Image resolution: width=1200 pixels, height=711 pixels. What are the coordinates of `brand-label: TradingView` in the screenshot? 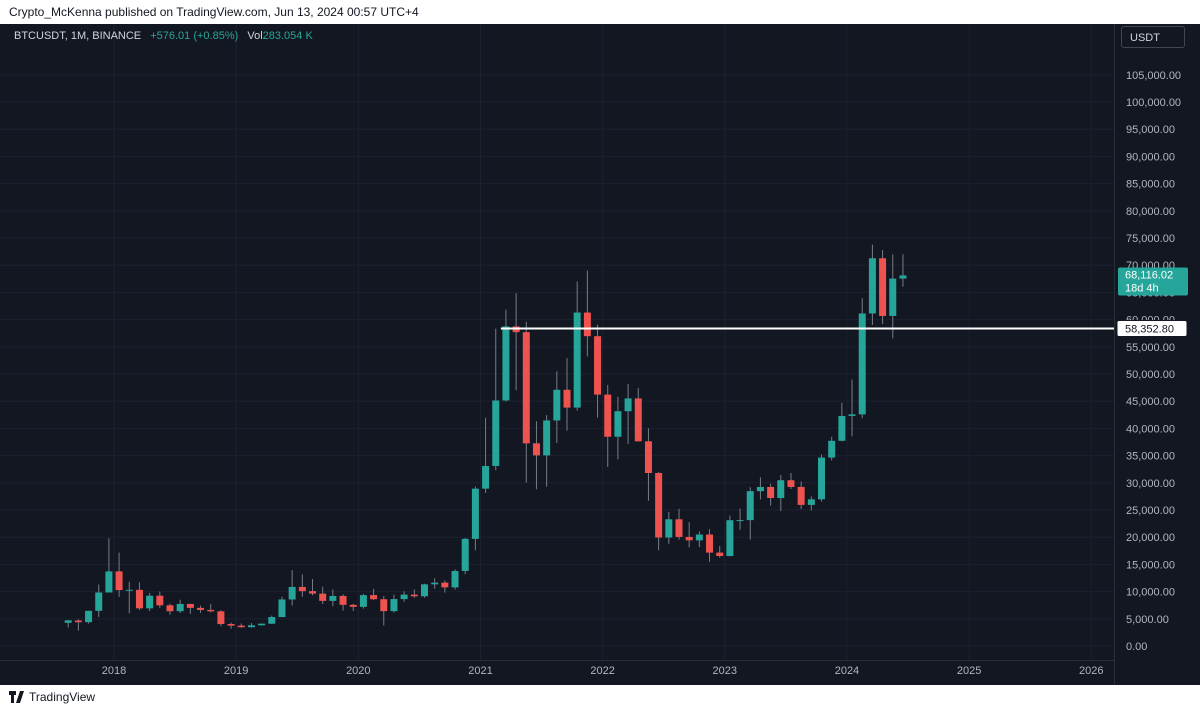 It's located at (62, 697).